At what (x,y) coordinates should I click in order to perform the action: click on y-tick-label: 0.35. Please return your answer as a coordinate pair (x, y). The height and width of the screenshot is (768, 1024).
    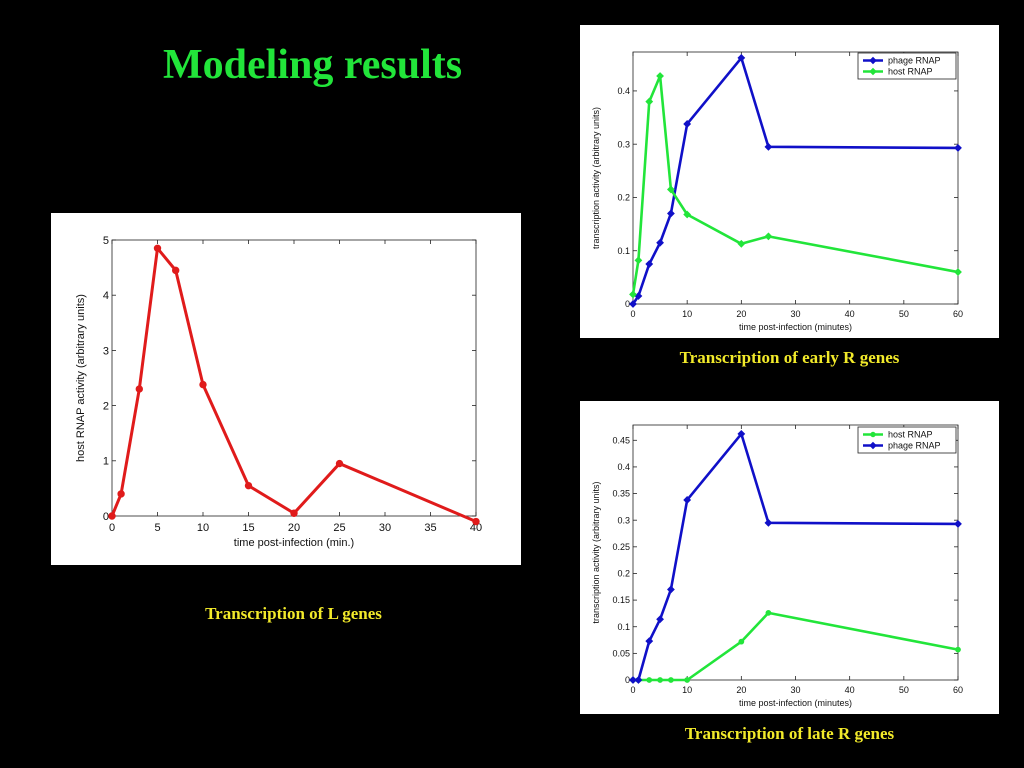
    Looking at the image, I should click on (621, 494).